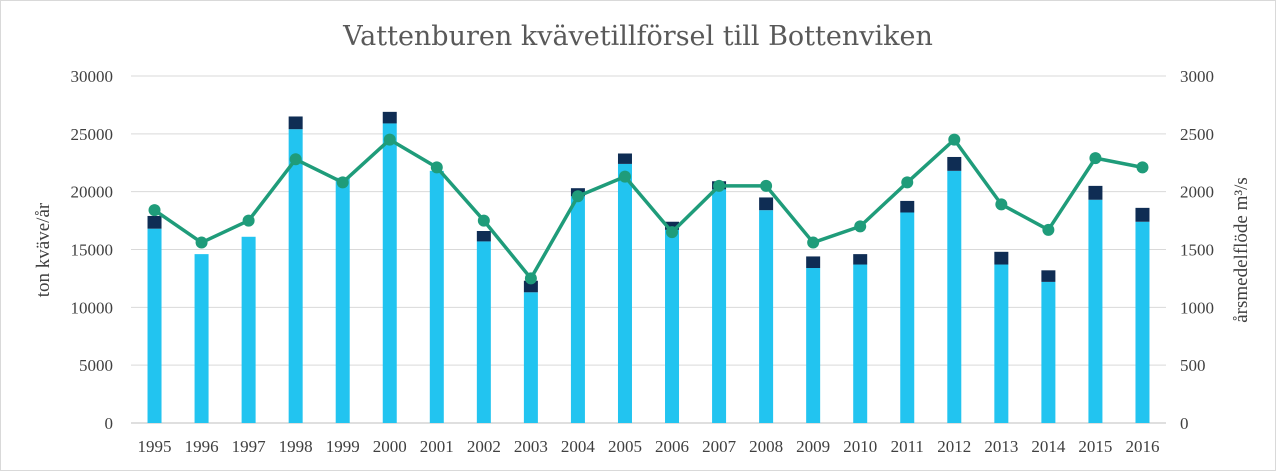 The height and width of the screenshot is (471, 1276). What do you see at coordinates (92, 192) in the screenshot?
I see `y-tick-label: 20000` at bounding box center [92, 192].